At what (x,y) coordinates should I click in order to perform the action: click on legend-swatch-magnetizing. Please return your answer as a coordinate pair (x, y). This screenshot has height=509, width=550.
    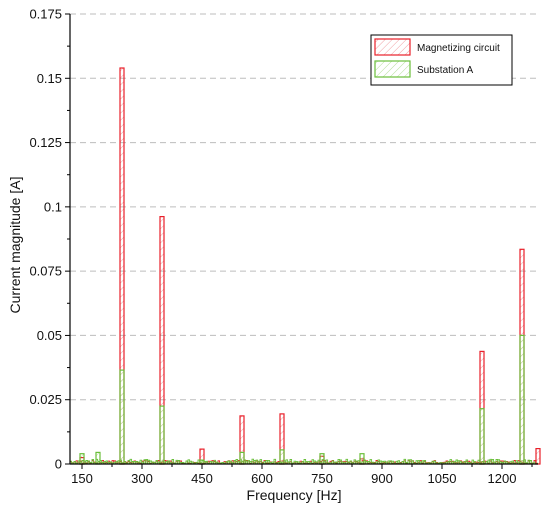
    Looking at the image, I should click on (392, 47).